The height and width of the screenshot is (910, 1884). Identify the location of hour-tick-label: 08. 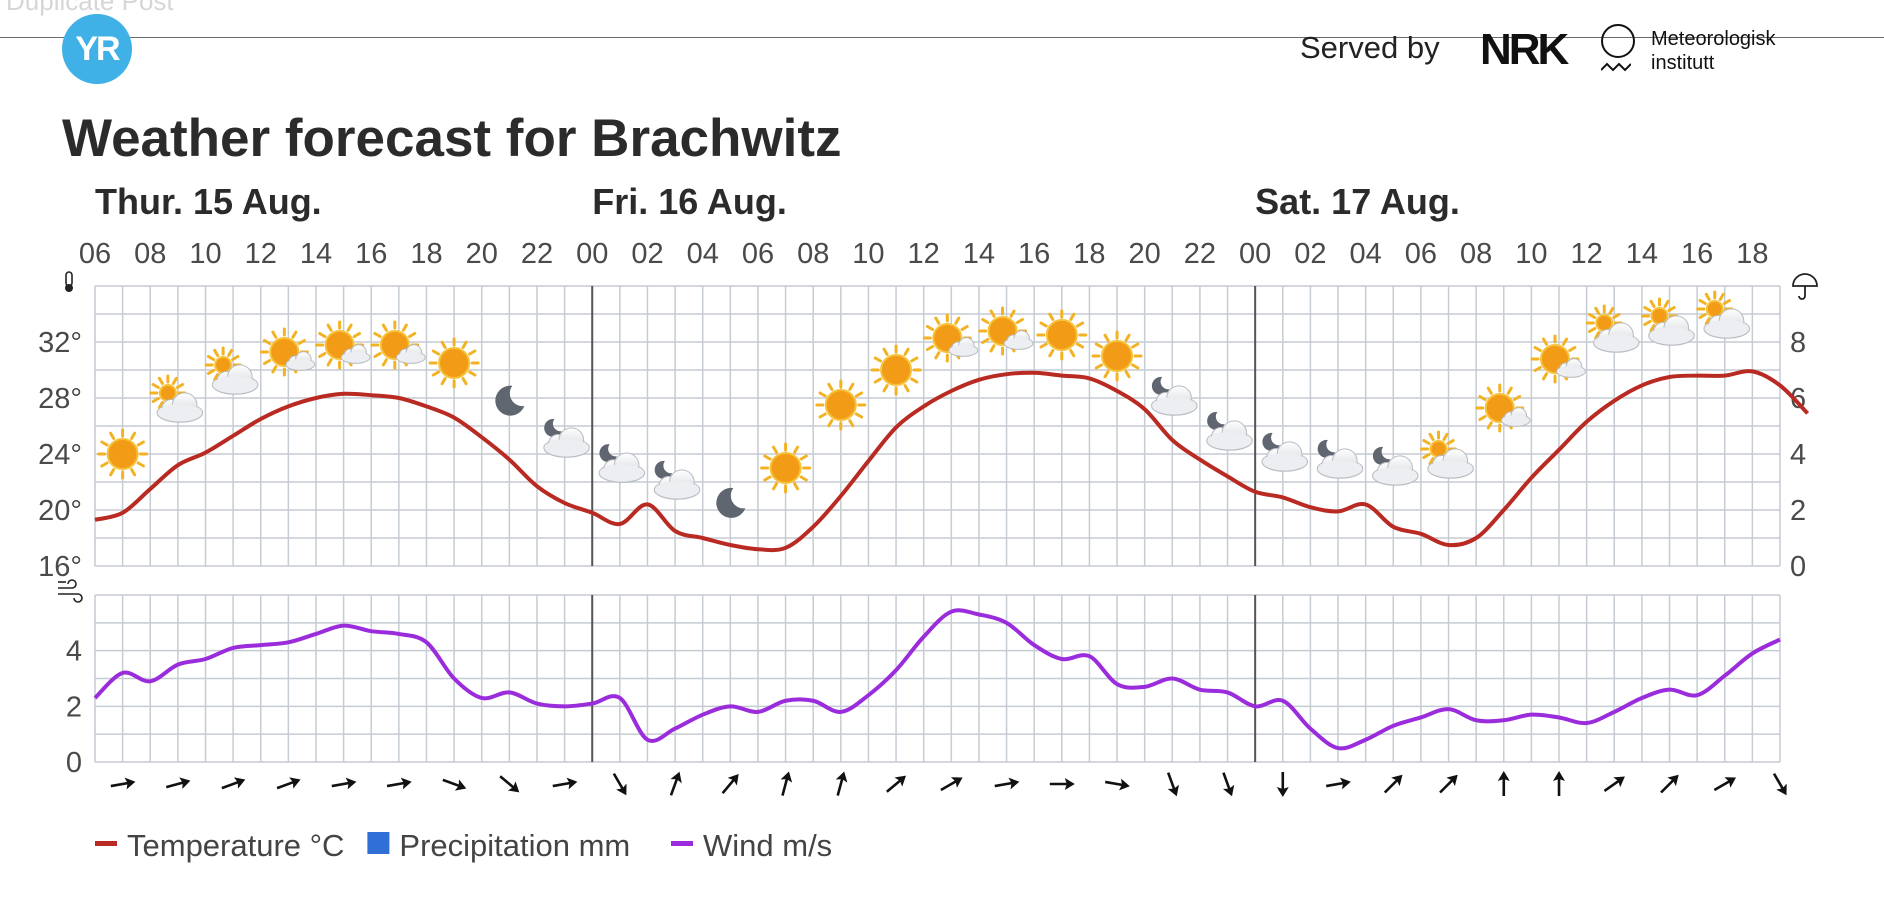
(813, 254).